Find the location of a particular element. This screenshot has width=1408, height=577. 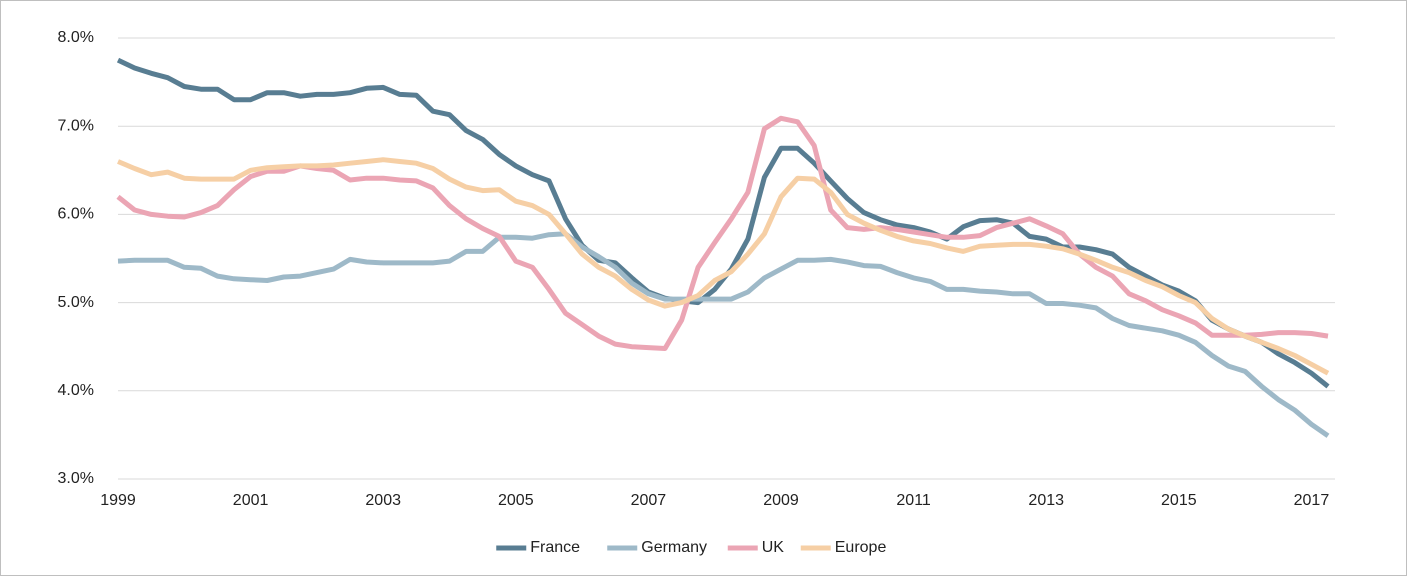

legend-label: Europe is located at coordinates (861, 547).